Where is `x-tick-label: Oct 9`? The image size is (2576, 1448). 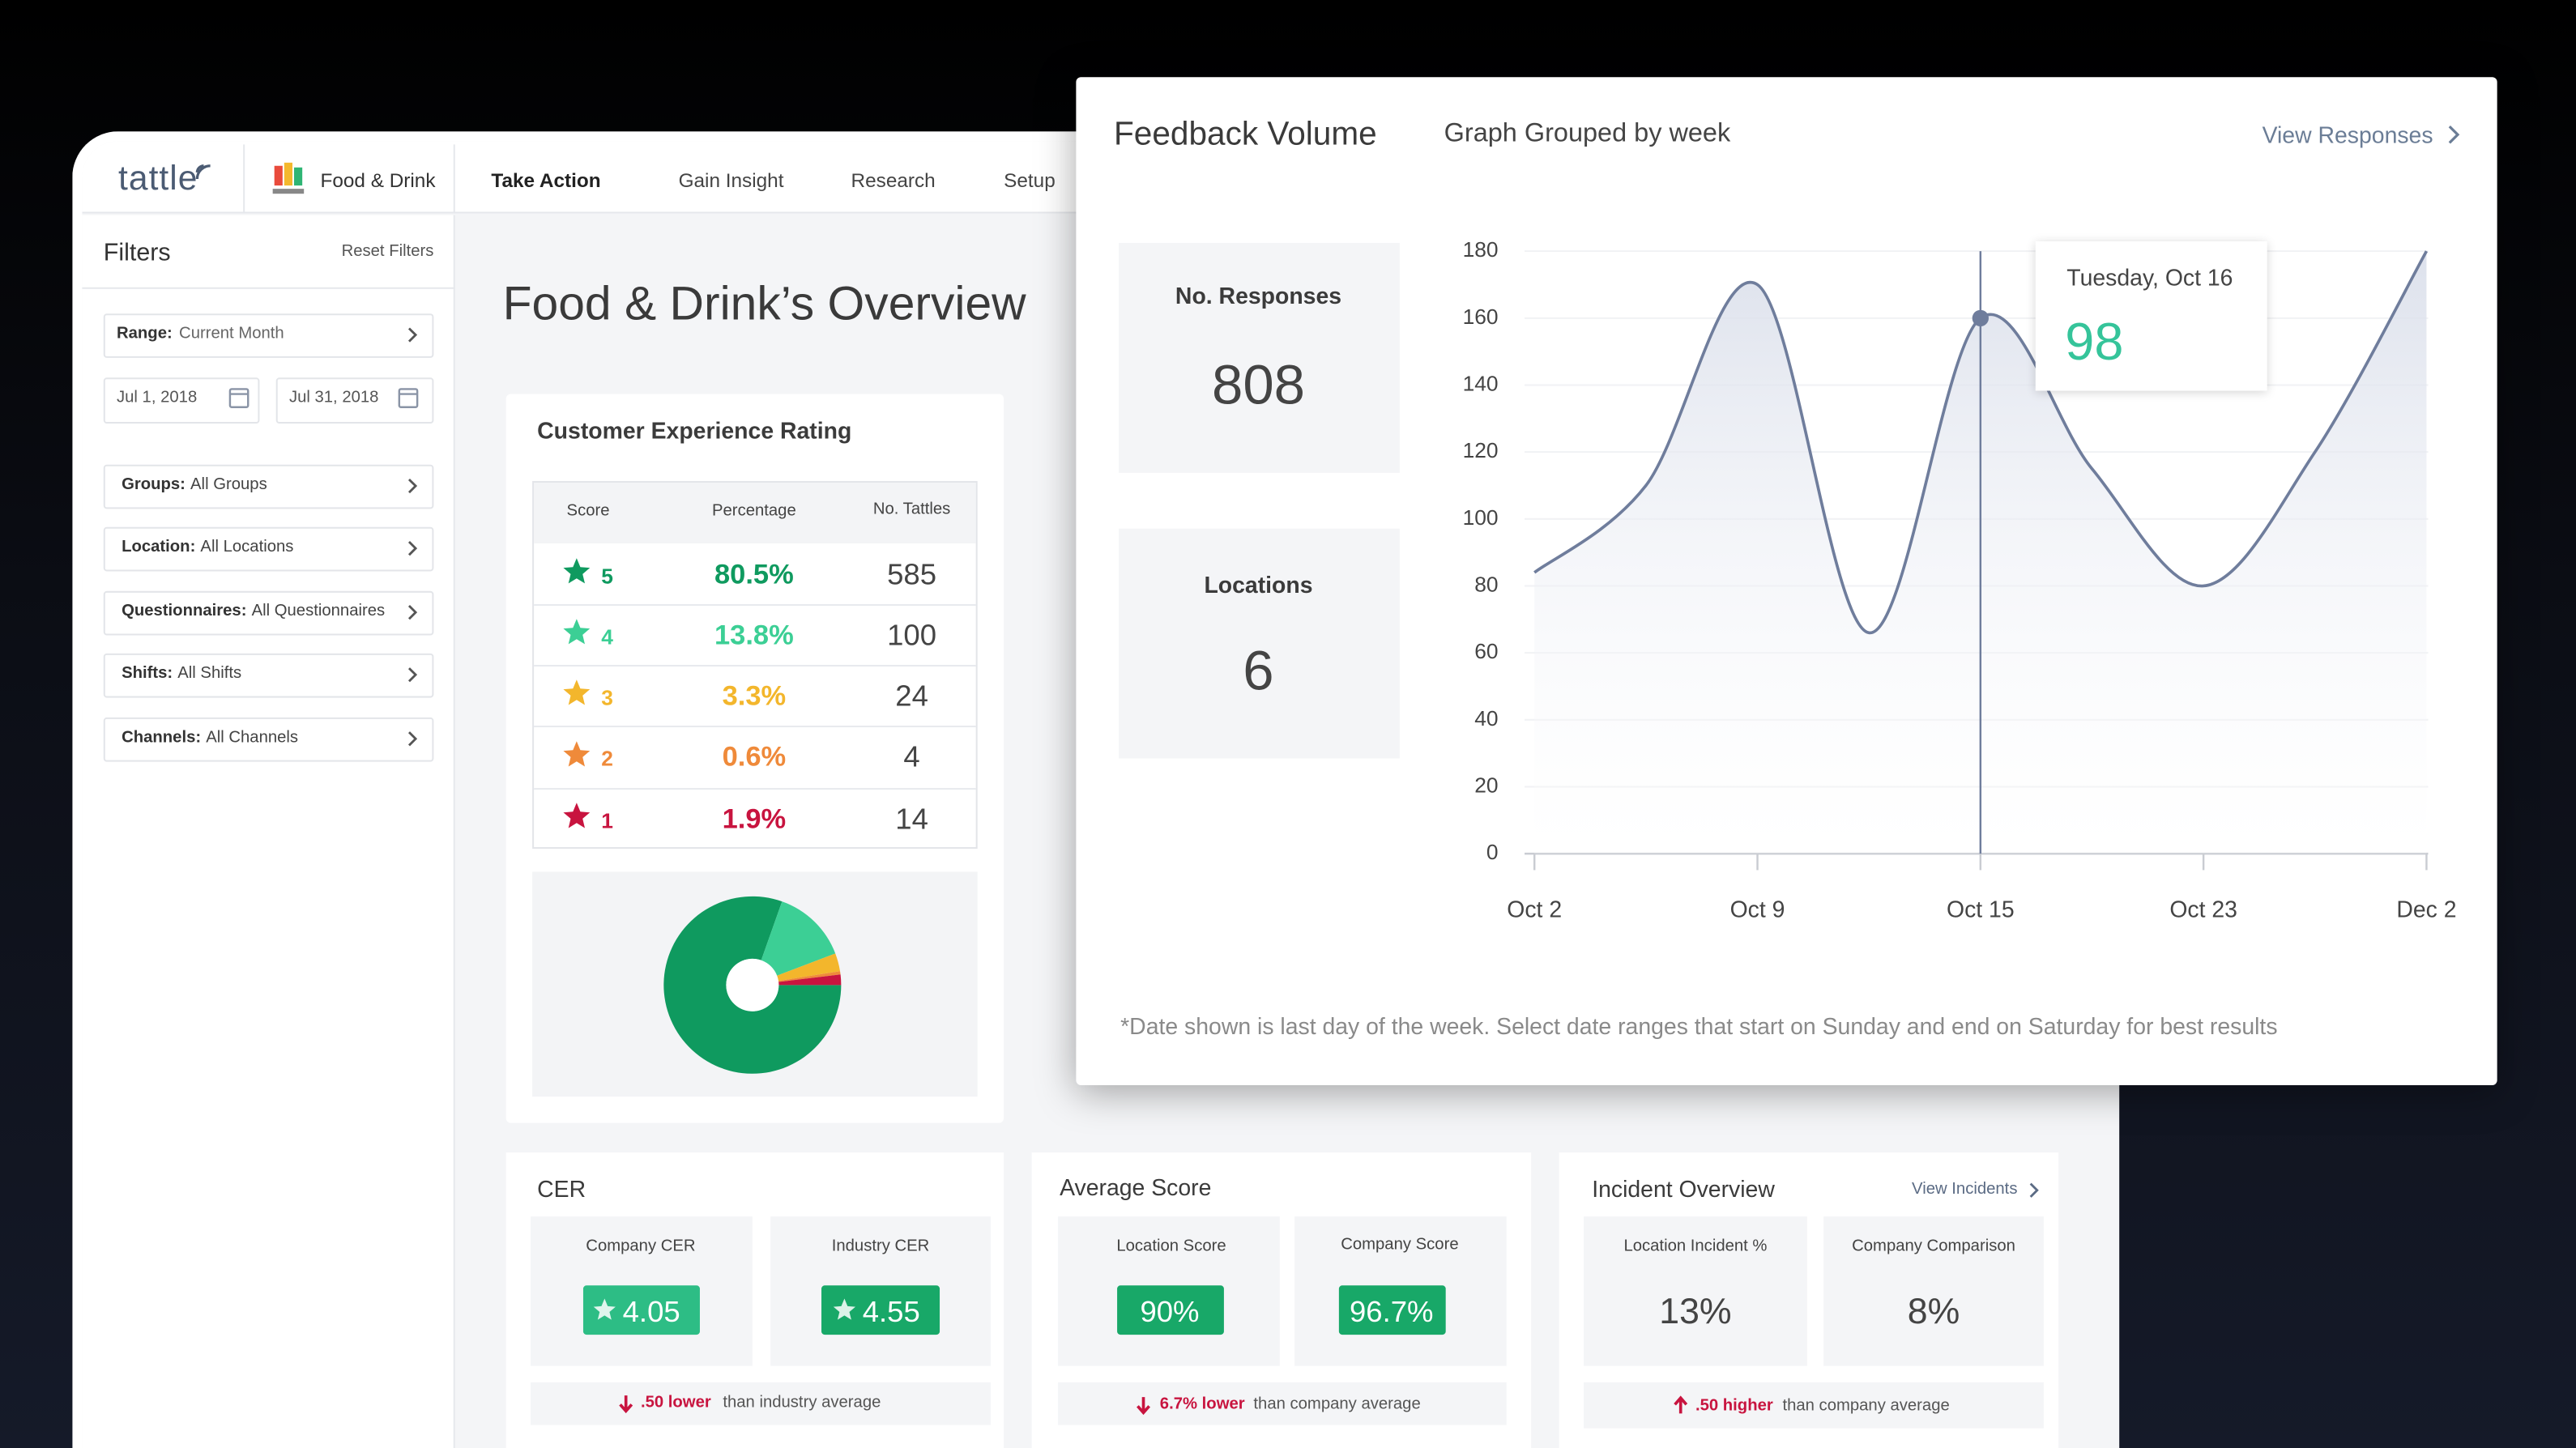
x-tick-label: Oct 9 is located at coordinates (1758, 910).